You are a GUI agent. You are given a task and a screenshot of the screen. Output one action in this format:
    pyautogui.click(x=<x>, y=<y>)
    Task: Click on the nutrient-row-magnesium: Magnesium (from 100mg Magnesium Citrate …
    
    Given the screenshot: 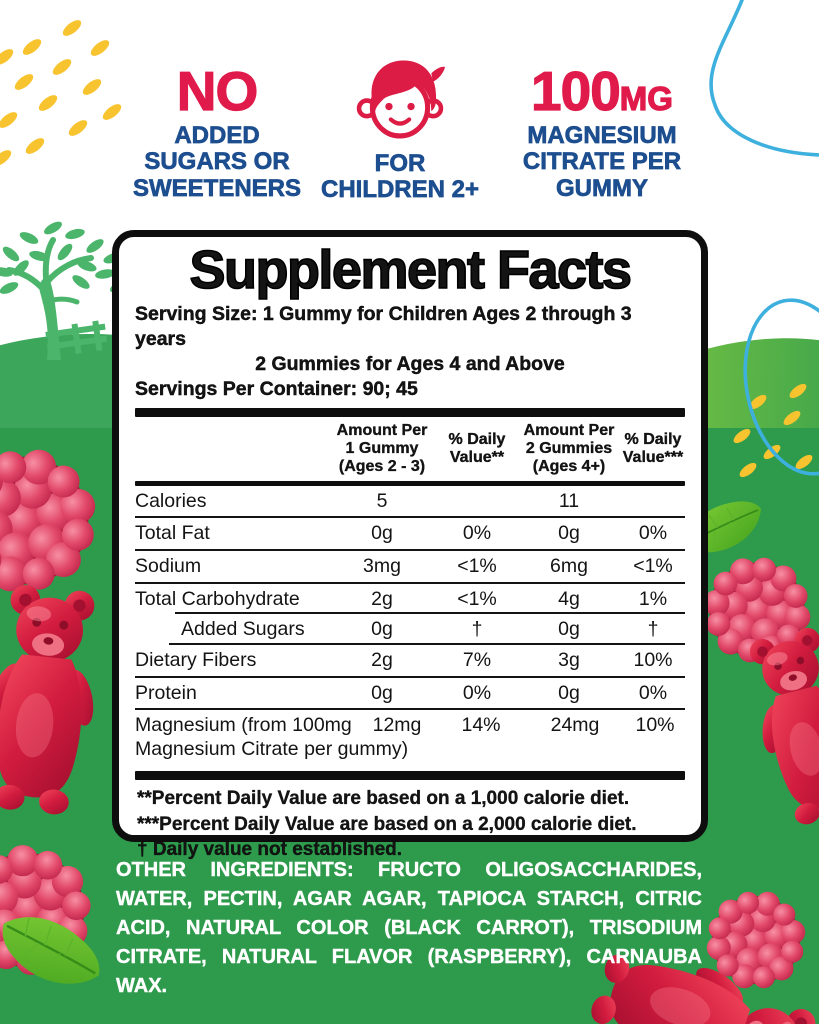 What is the action you would take?
    pyautogui.click(x=410, y=736)
    